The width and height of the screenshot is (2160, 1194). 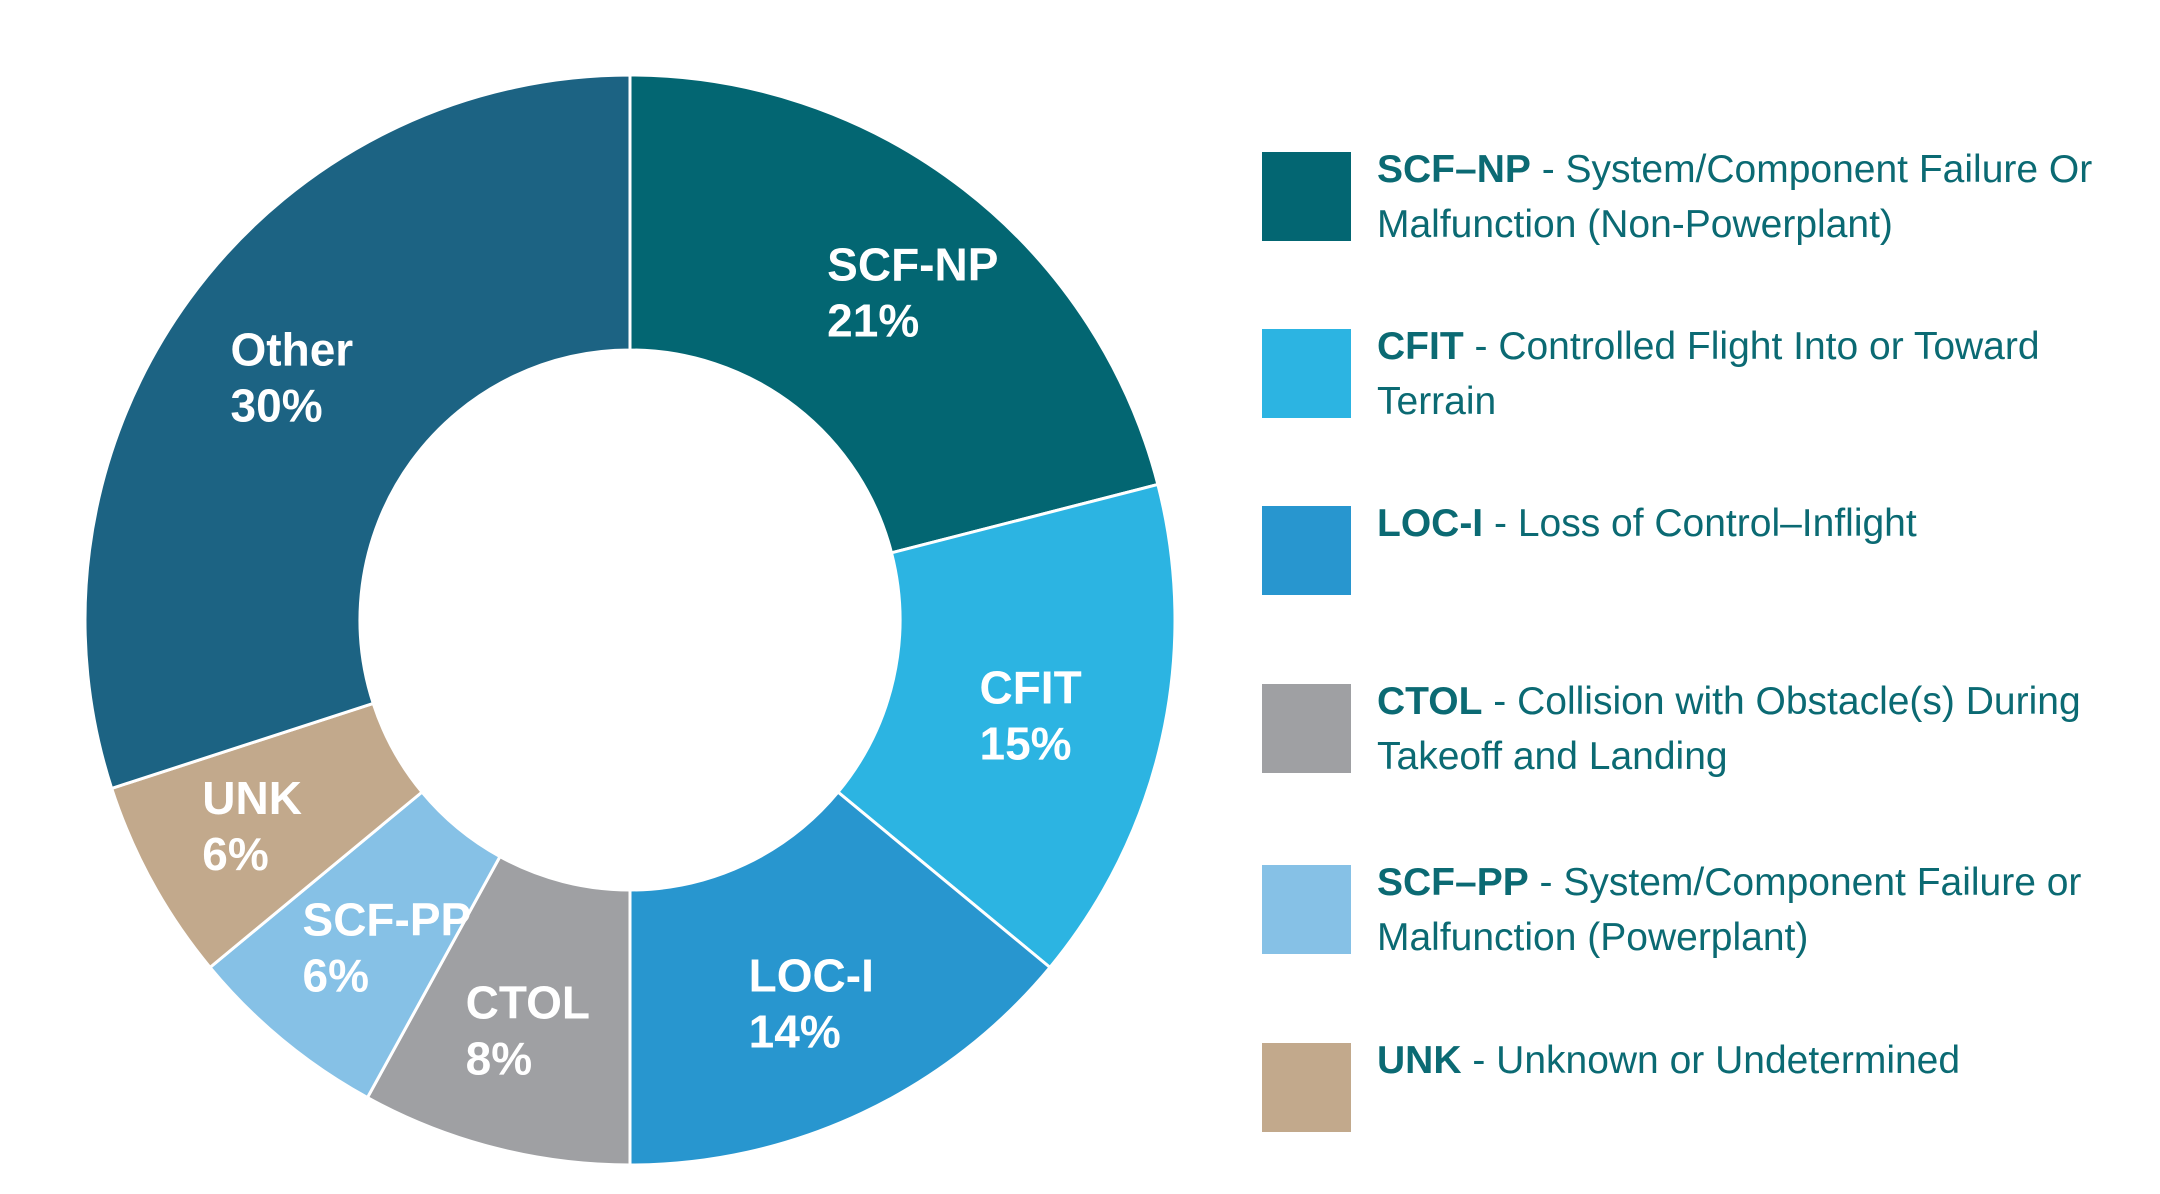 What do you see at coordinates (387, 919) in the screenshot?
I see `slice-code-scf-pp: SCF-PP` at bounding box center [387, 919].